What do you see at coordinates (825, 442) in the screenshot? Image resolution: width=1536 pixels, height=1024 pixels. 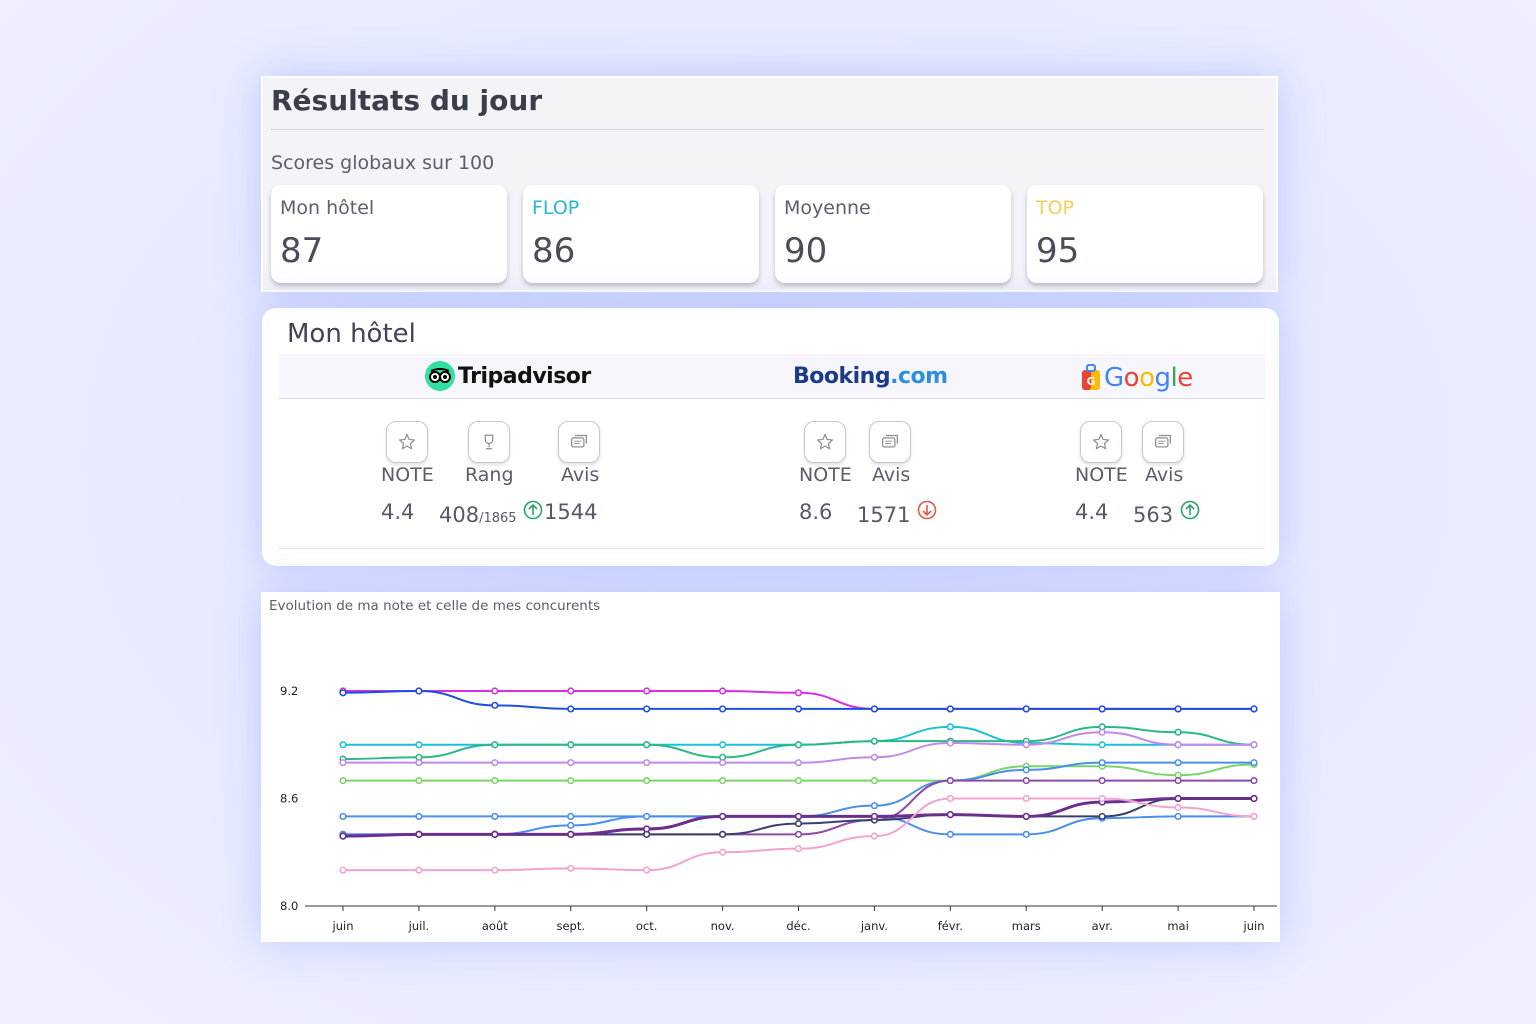 I see `star-icon` at bounding box center [825, 442].